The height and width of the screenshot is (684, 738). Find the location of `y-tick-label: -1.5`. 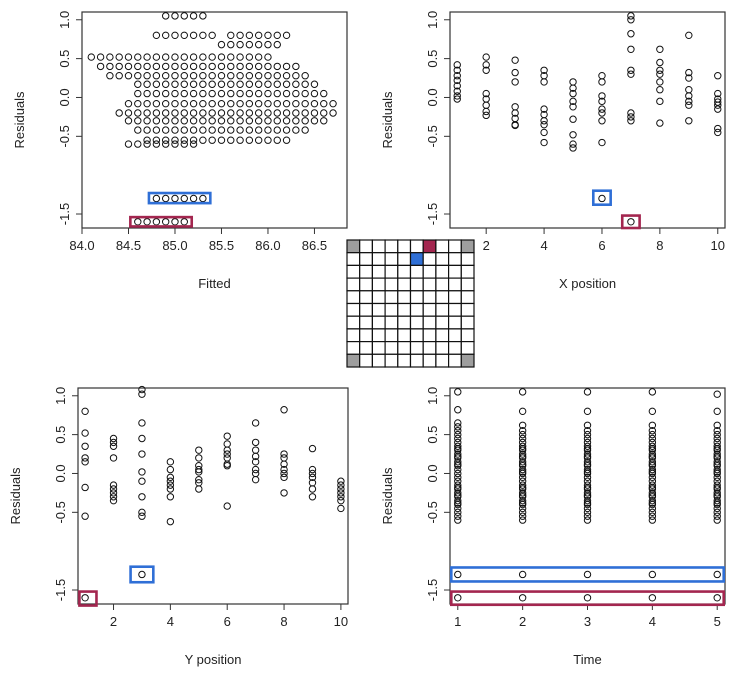

y-tick-label: -1.5 is located at coordinates (432, 590).